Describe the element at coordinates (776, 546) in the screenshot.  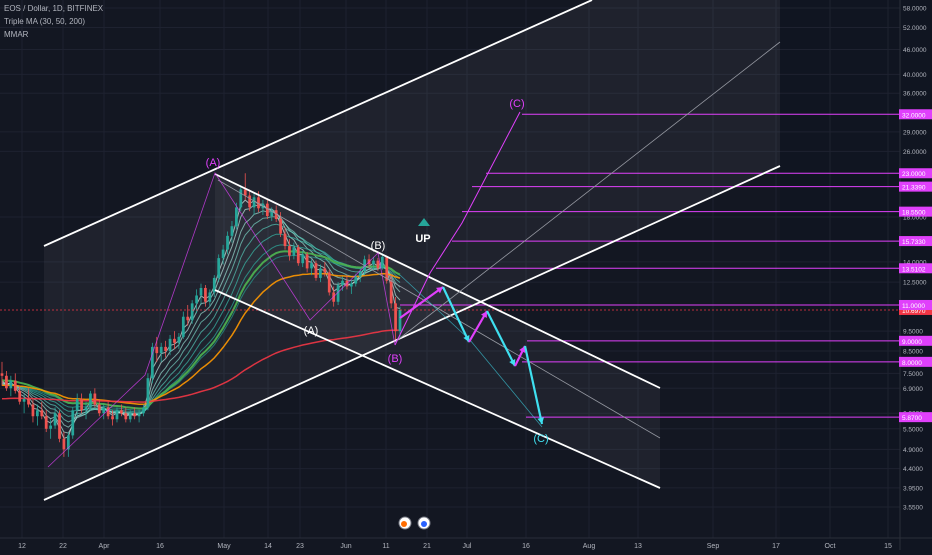
I see `time-tick-label: 17` at that location.